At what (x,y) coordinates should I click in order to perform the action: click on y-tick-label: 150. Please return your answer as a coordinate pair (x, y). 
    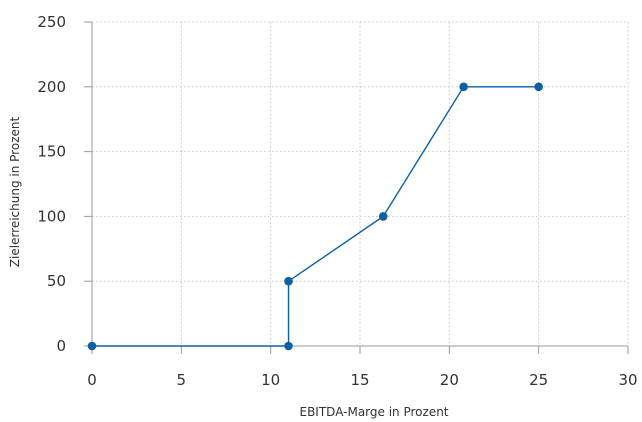
    Looking at the image, I should click on (51, 152).